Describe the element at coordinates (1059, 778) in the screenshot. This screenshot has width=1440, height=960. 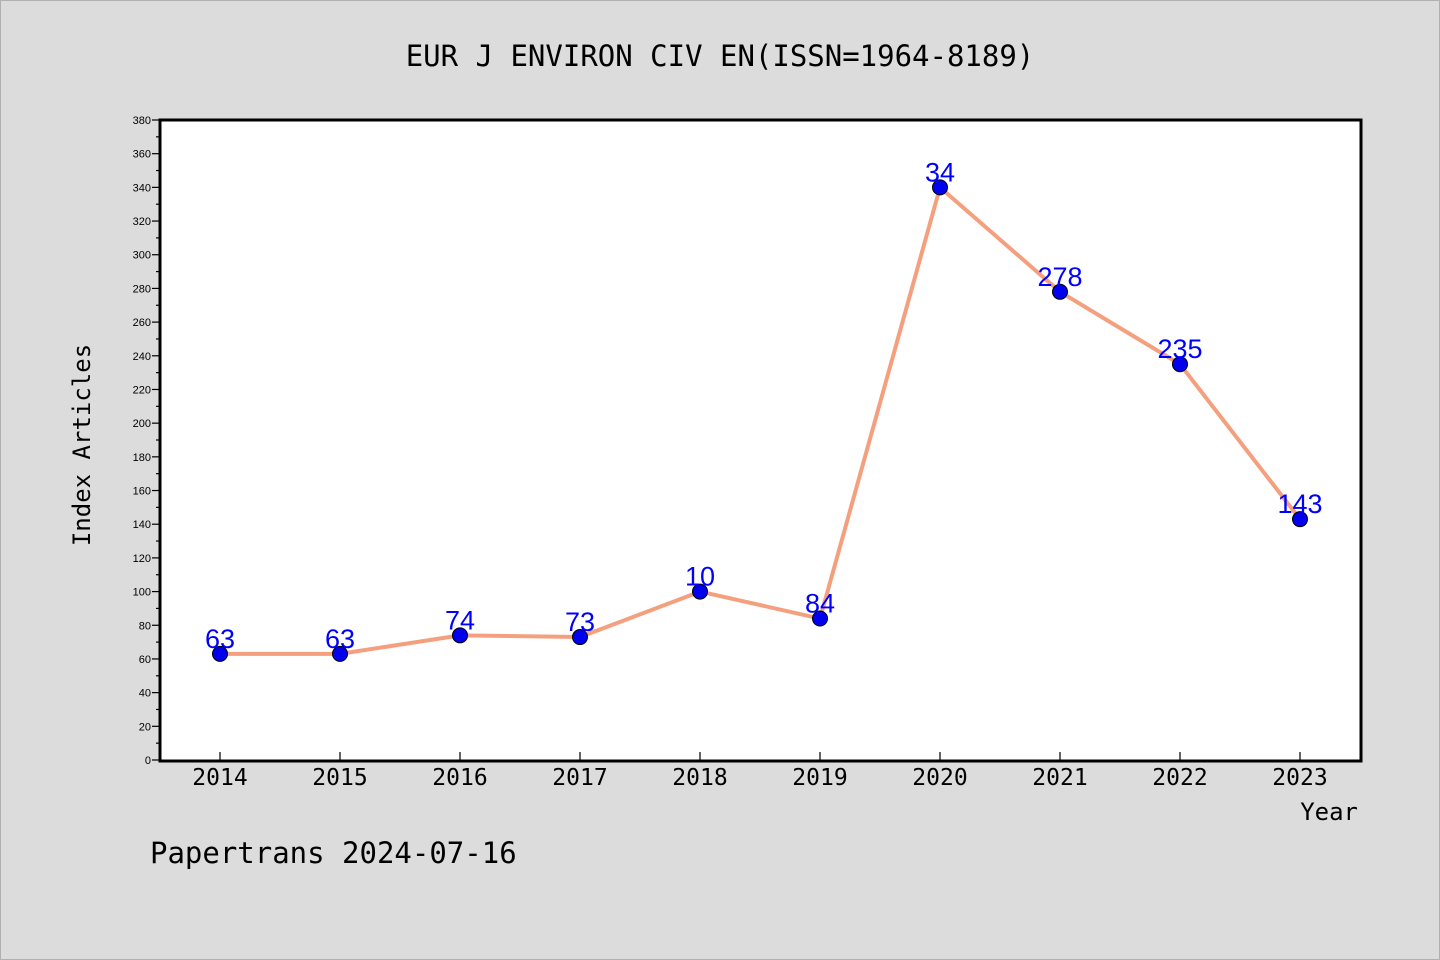
I see `x-tick-label: 2021` at that location.